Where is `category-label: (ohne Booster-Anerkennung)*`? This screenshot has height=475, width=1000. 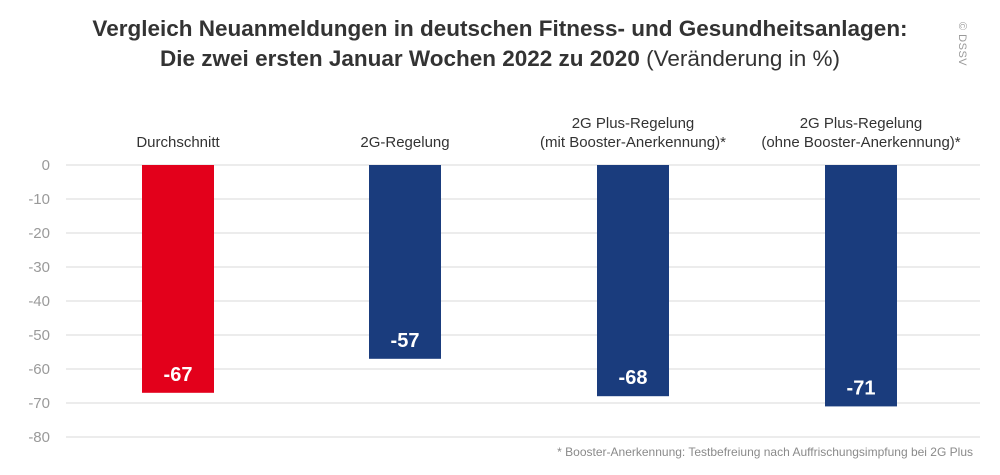
category-label: (ohne Booster-Anerkennung)* is located at coordinates (860, 142).